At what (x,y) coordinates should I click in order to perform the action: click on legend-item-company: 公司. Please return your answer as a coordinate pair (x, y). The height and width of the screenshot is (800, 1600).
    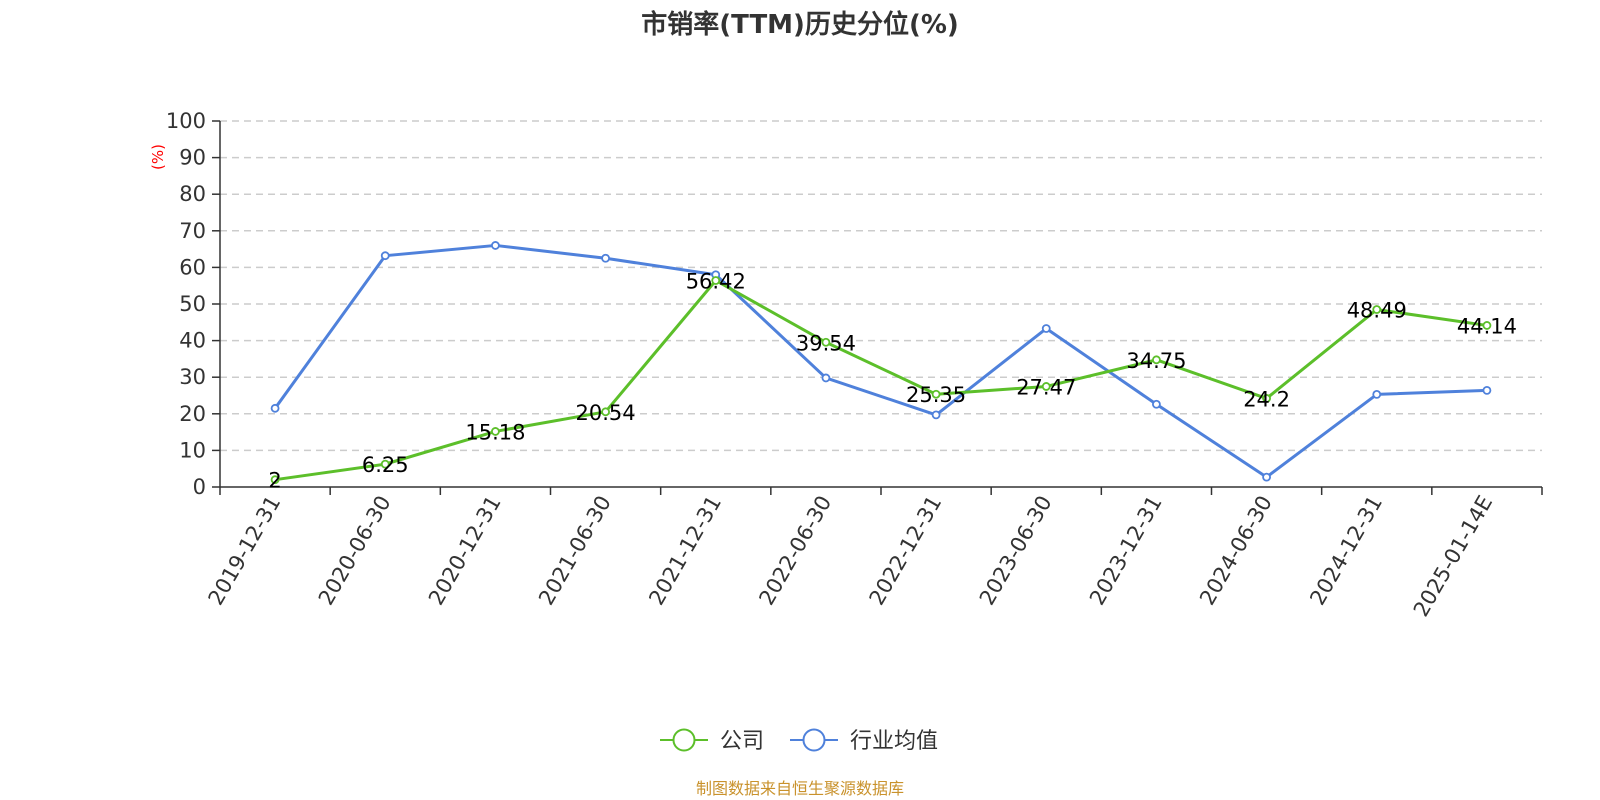
    Looking at the image, I should click on (712, 741).